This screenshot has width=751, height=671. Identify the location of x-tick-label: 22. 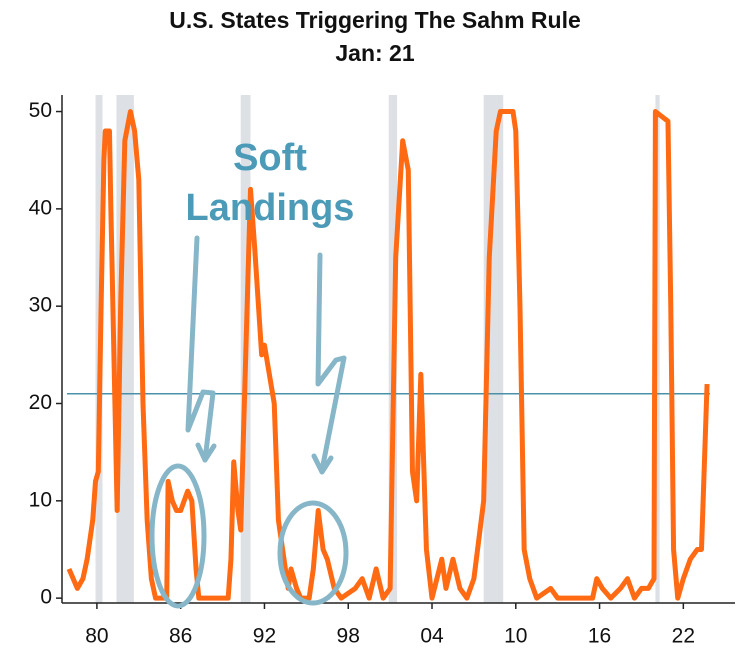
(683, 636).